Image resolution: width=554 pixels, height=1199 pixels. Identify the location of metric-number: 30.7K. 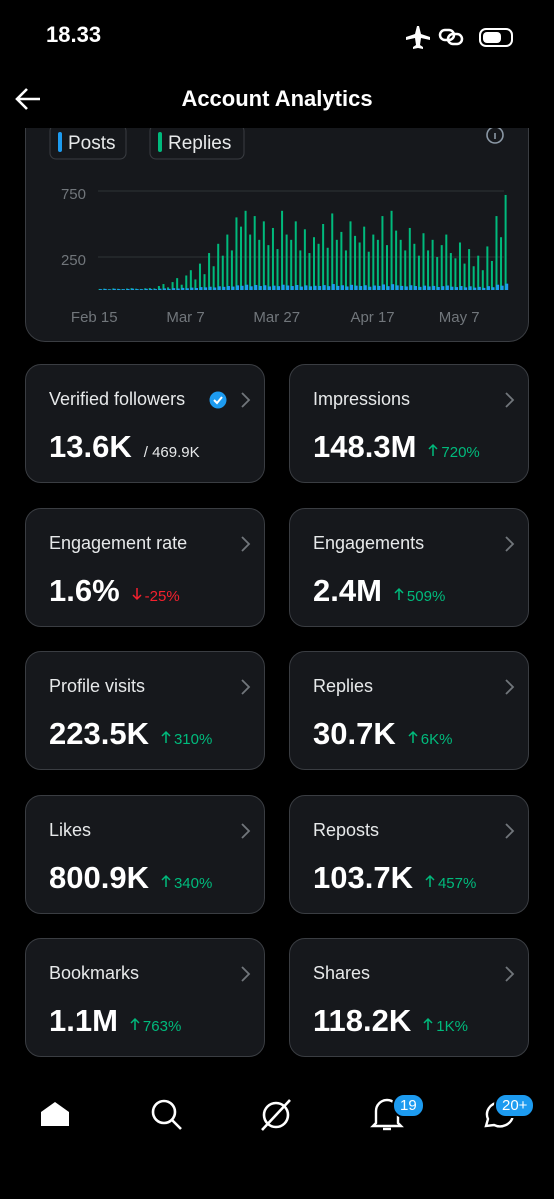
(354, 733).